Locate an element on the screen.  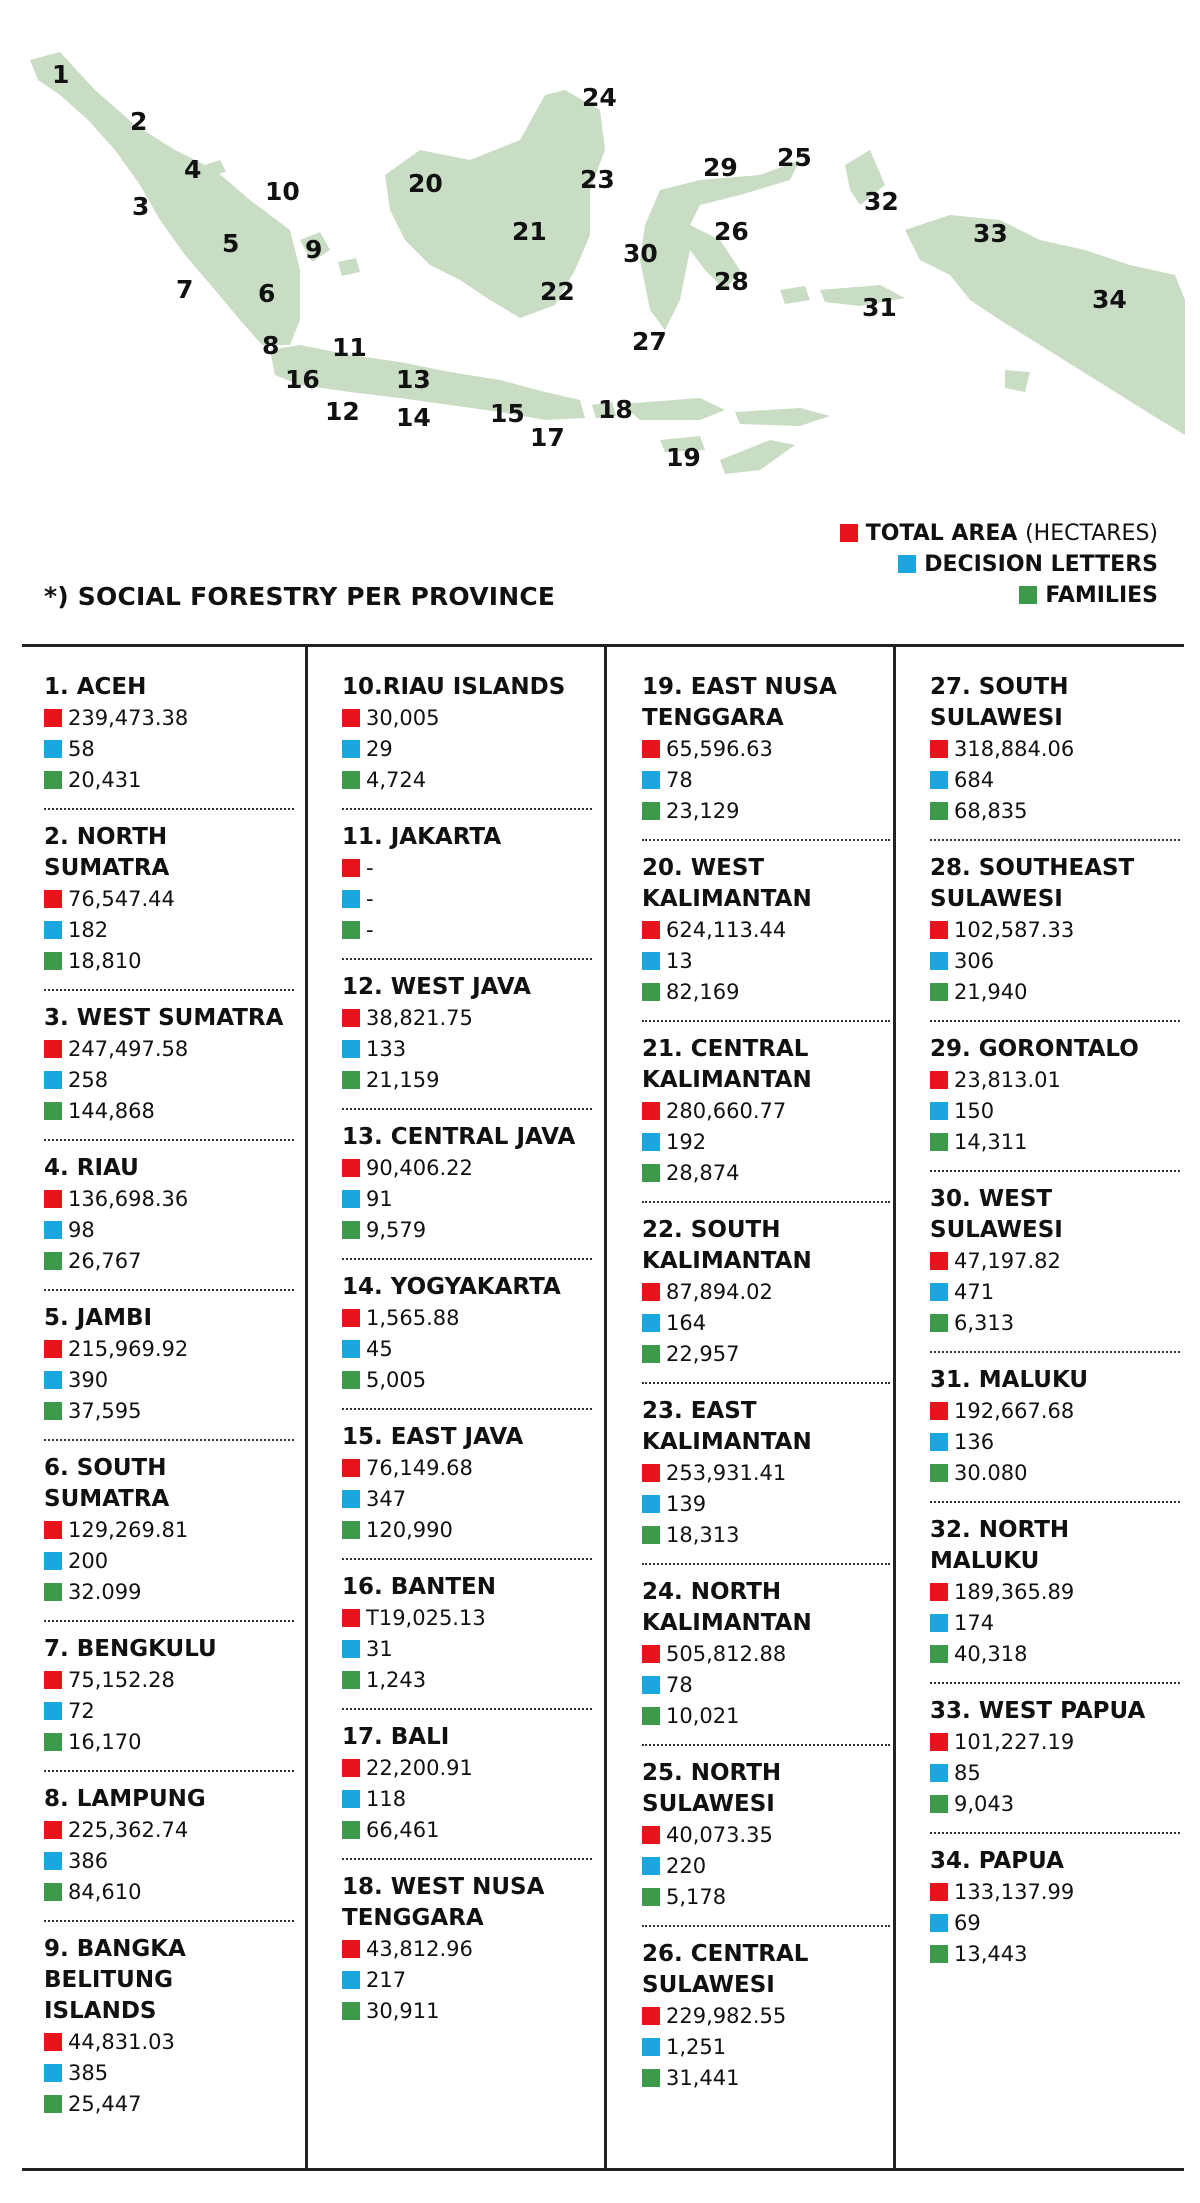
province-name: 12. WEST JAVA is located at coordinates (436, 987).